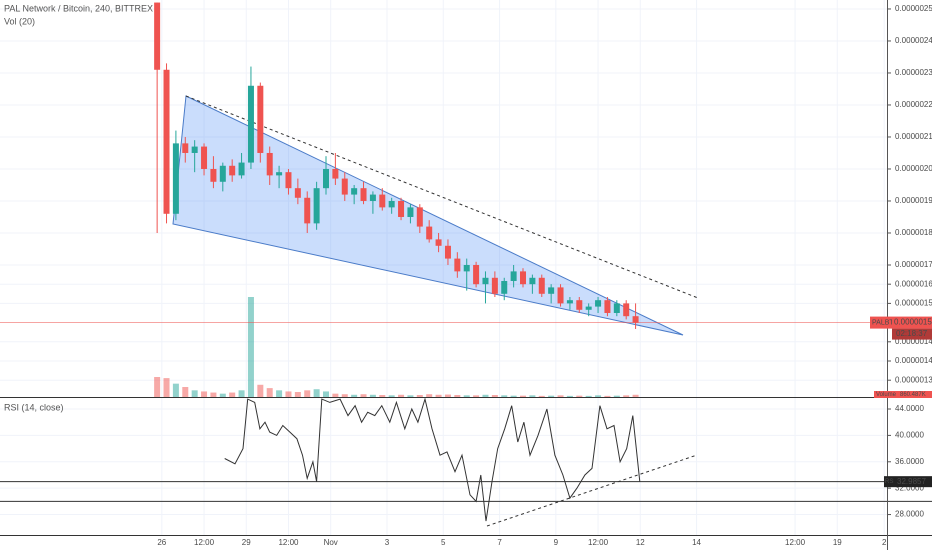 The height and width of the screenshot is (550, 932). What do you see at coordinates (913, 283) in the screenshot?
I see `y-tick-label: 0.00000164` at bounding box center [913, 283].